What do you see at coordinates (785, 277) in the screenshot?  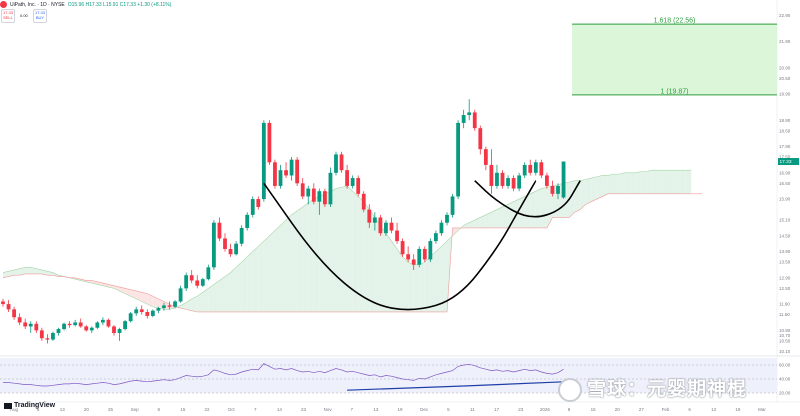 I see `price-tick-label: 12.90` at bounding box center [785, 277].